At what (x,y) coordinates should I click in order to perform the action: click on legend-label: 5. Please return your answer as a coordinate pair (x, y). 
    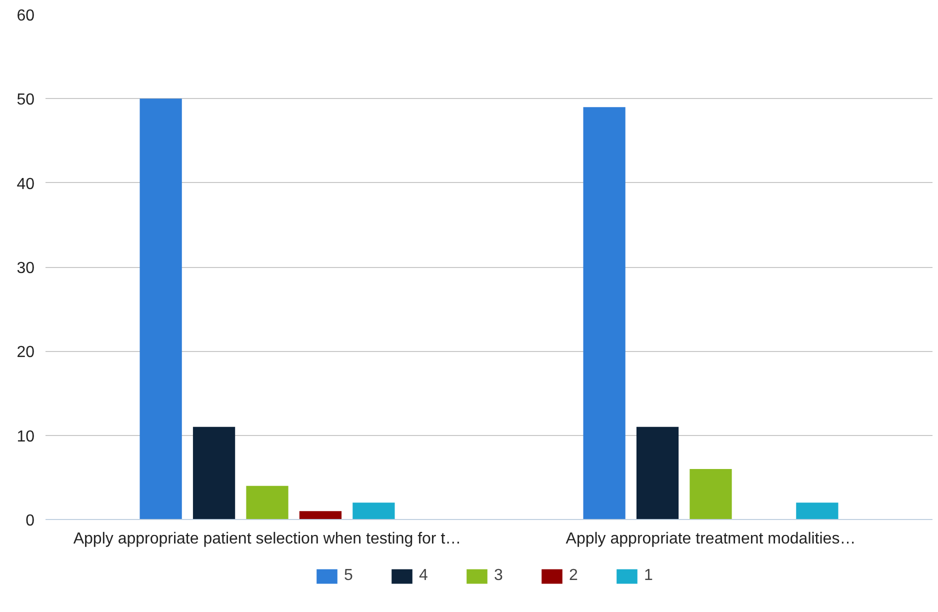
    Looking at the image, I should click on (349, 576).